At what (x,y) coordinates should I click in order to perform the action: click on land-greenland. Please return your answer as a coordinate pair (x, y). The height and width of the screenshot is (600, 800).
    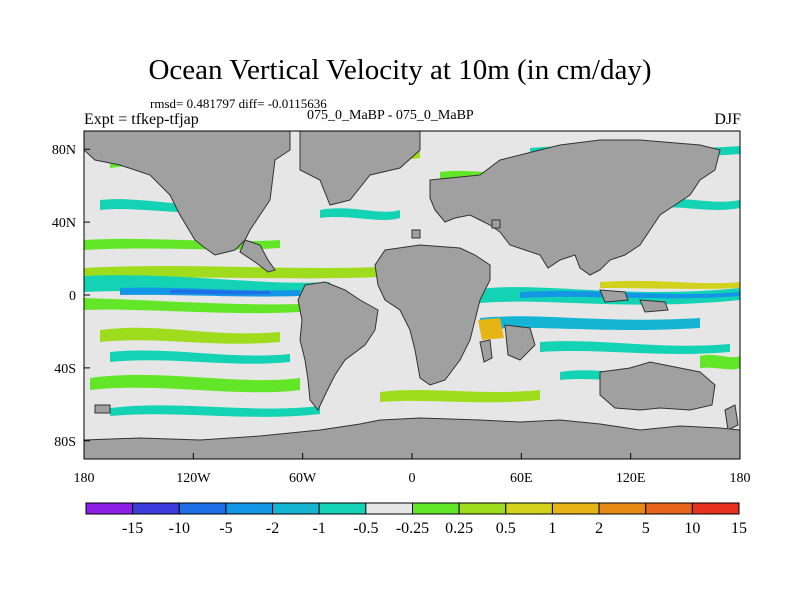
    Looking at the image, I should click on (360, 168).